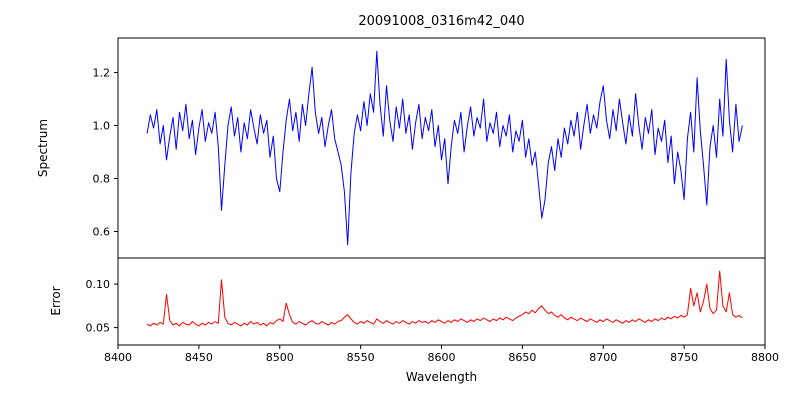  I want to click on svg-text: 8750, so click(684, 357).